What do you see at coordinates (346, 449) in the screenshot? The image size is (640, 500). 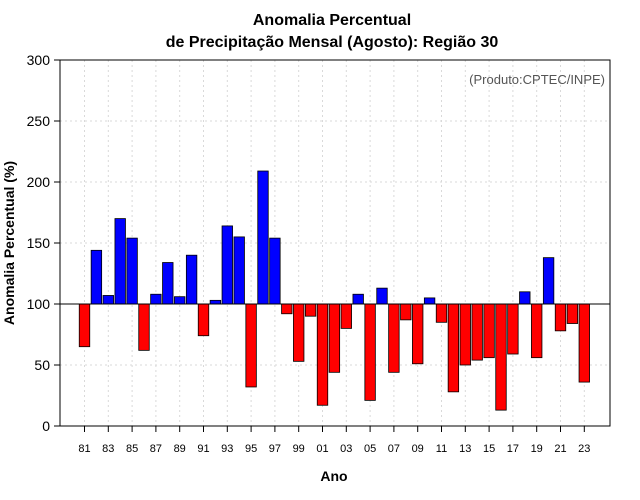 I see `x-tick-label: 03` at bounding box center [346, 449].